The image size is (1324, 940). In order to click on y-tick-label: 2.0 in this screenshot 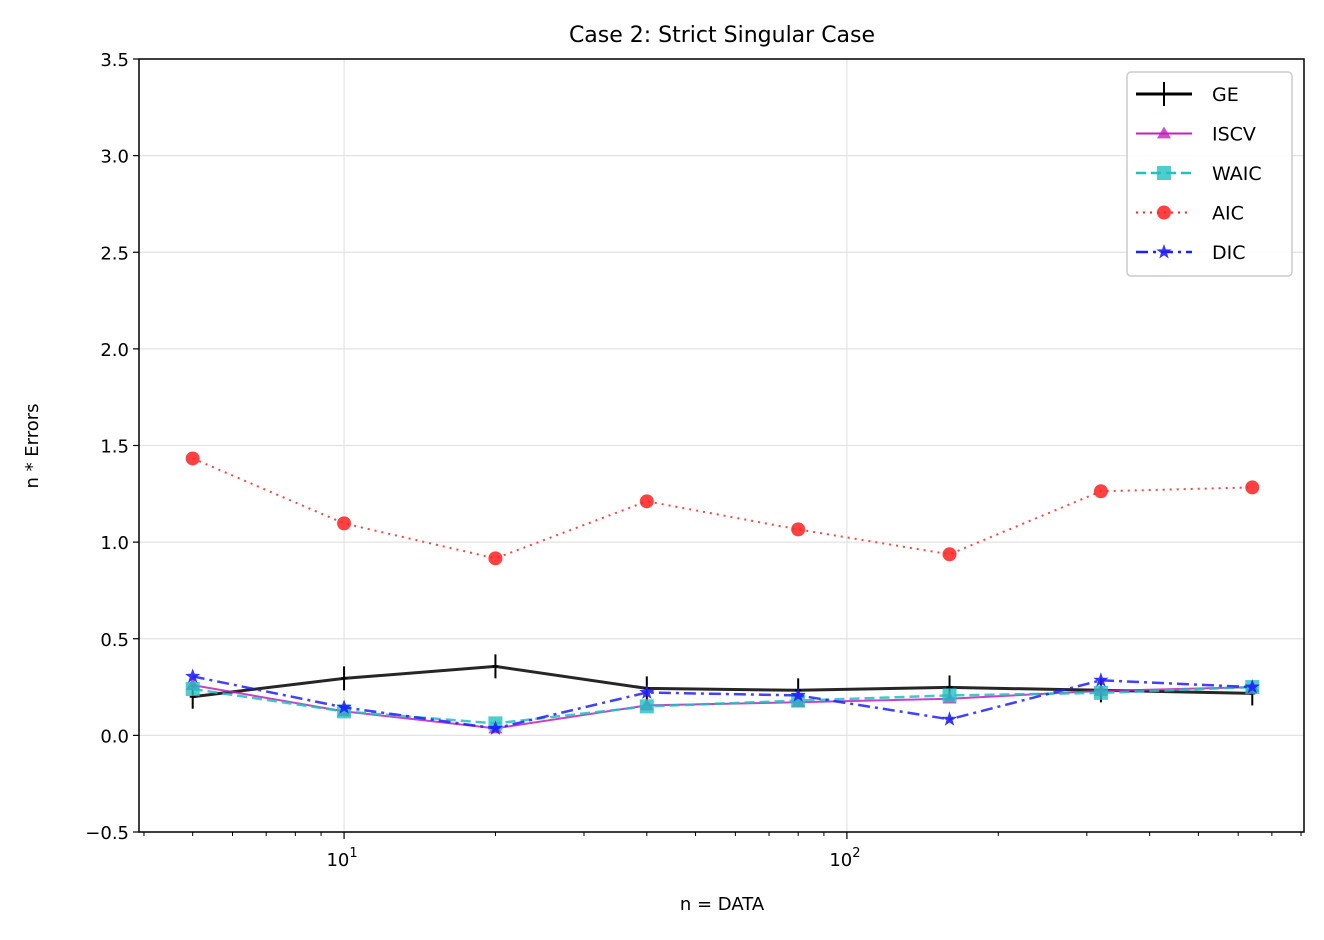, I will do `click(114, 350)`.